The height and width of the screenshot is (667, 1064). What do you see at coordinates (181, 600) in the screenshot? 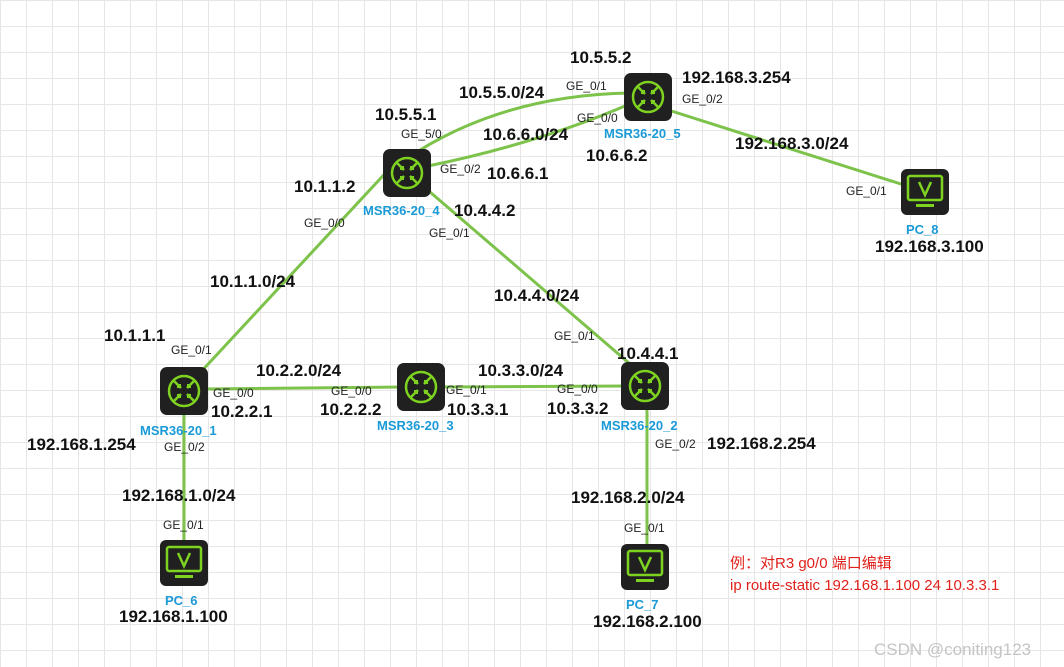
I see `device-name-pc6: PC_6` at bounding box center [181, 600].